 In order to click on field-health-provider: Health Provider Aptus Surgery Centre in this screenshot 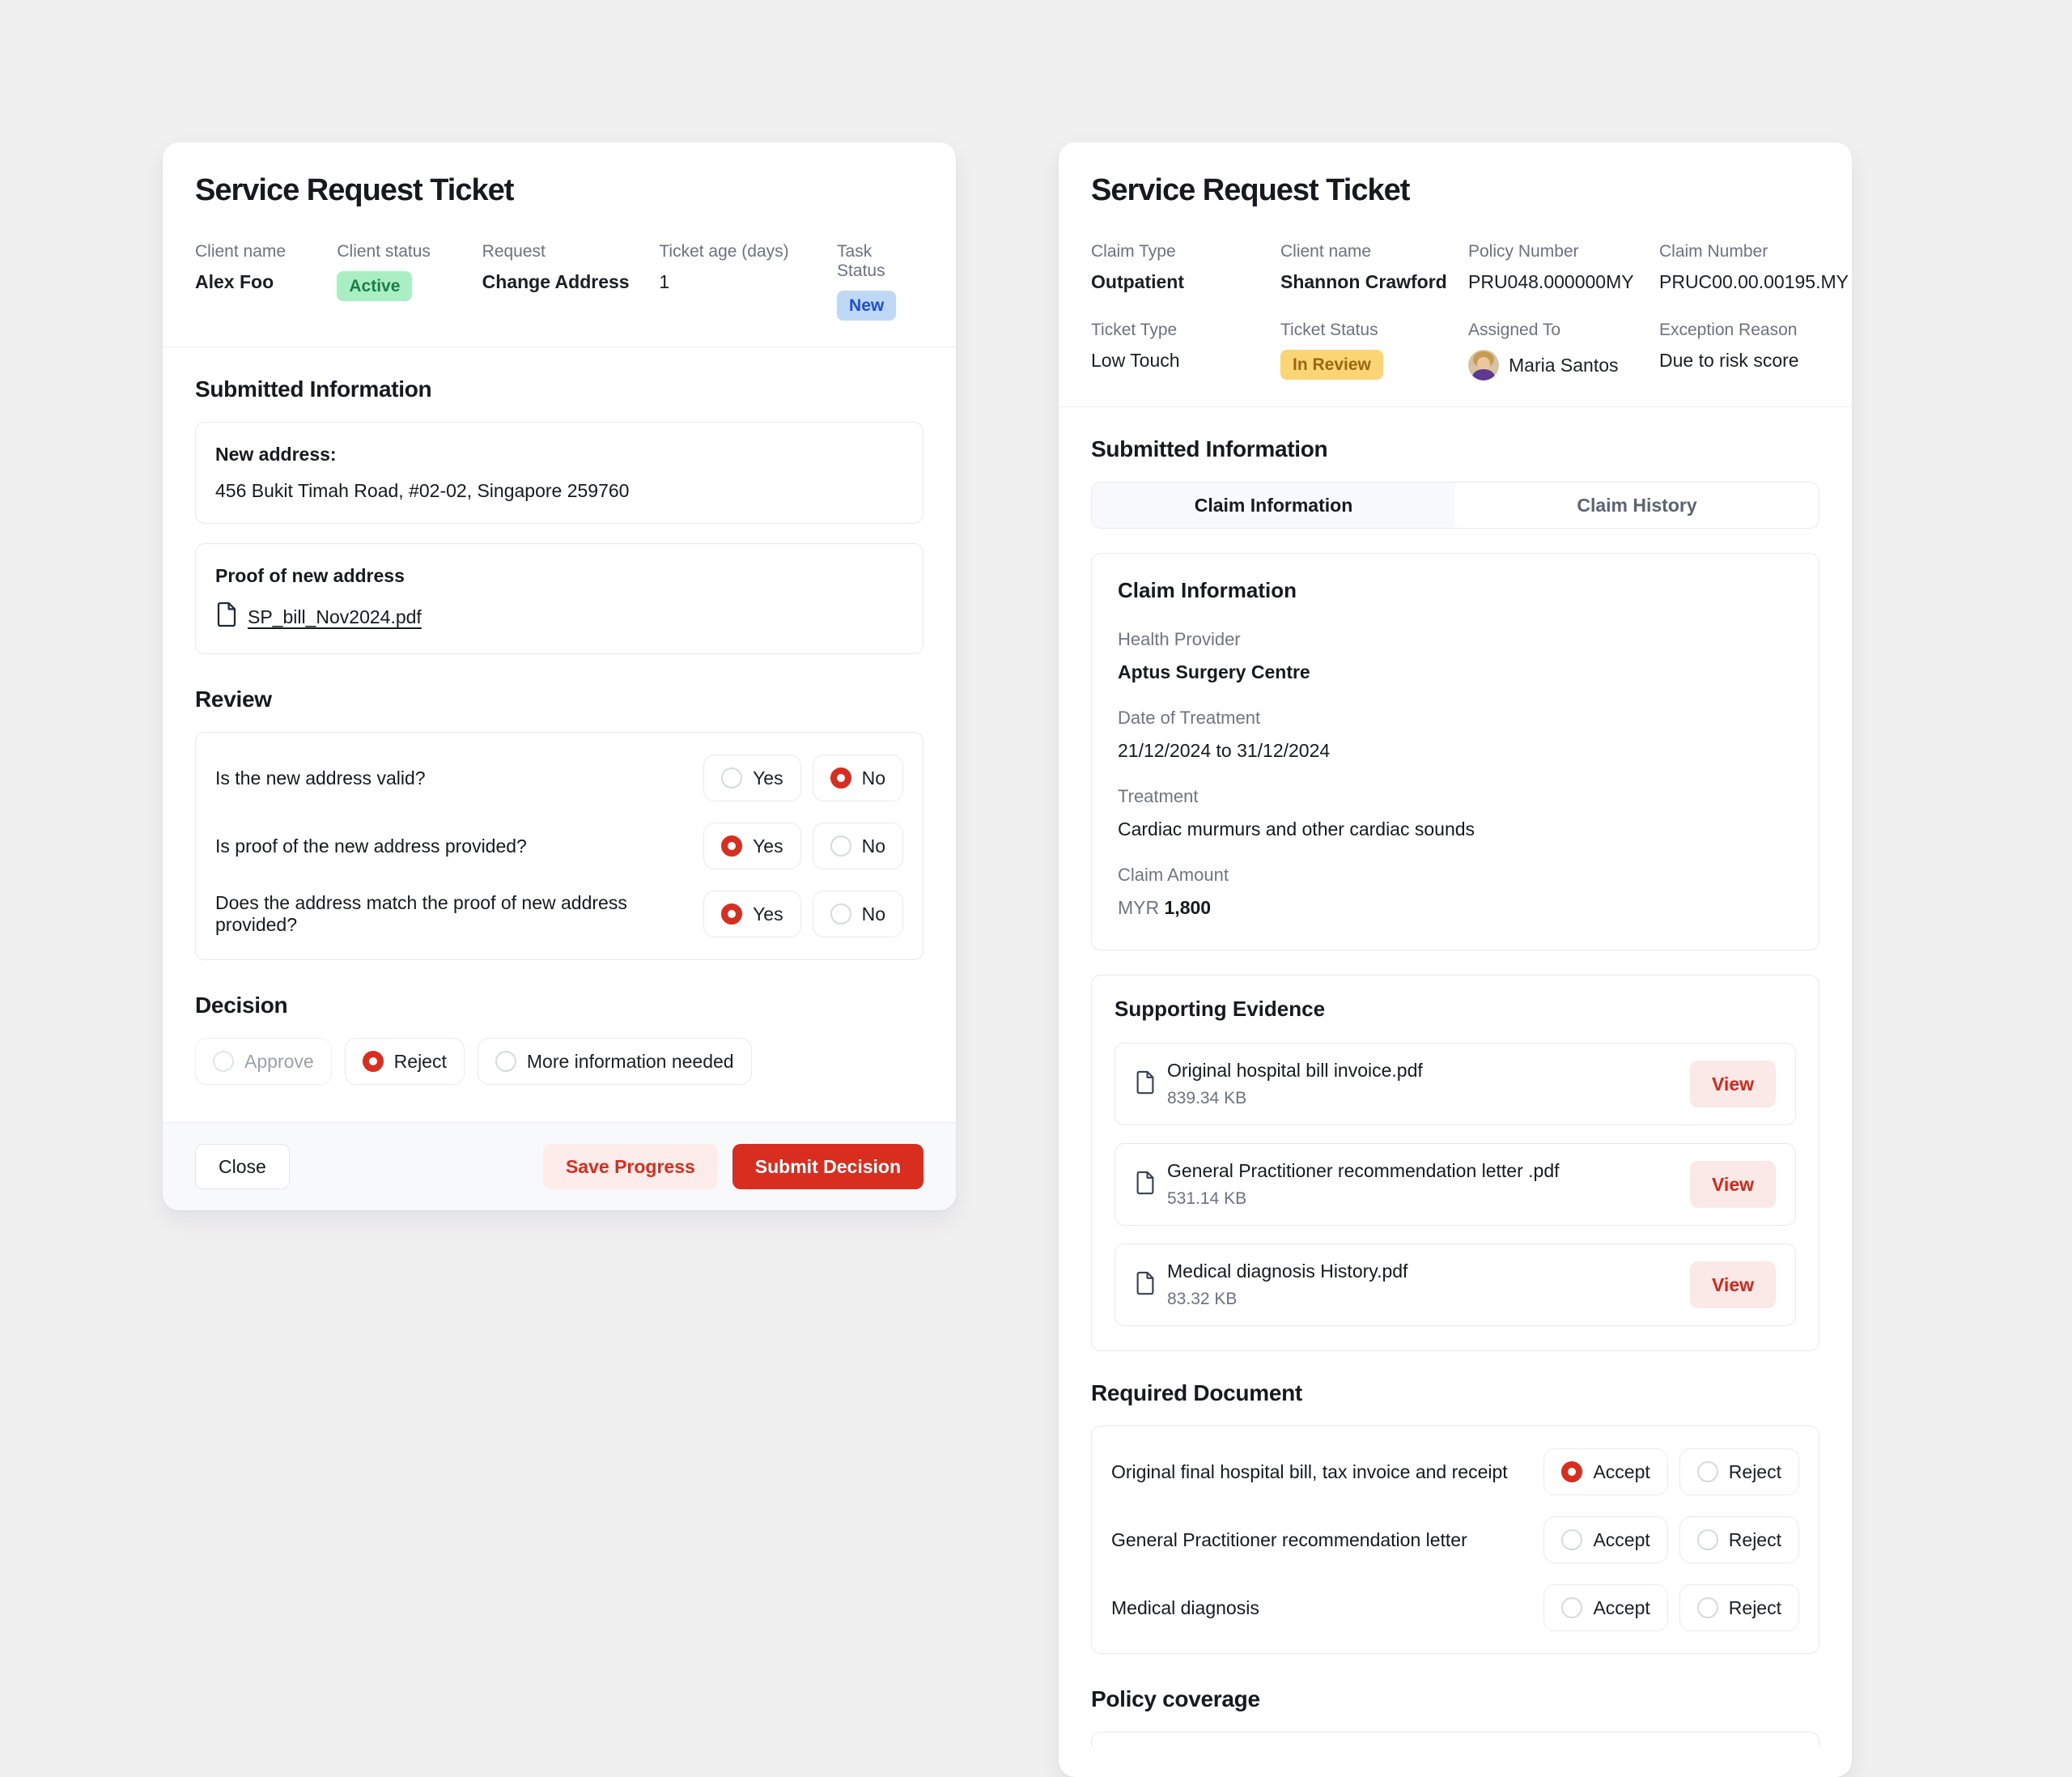, I will do `click(1455, 656)`.